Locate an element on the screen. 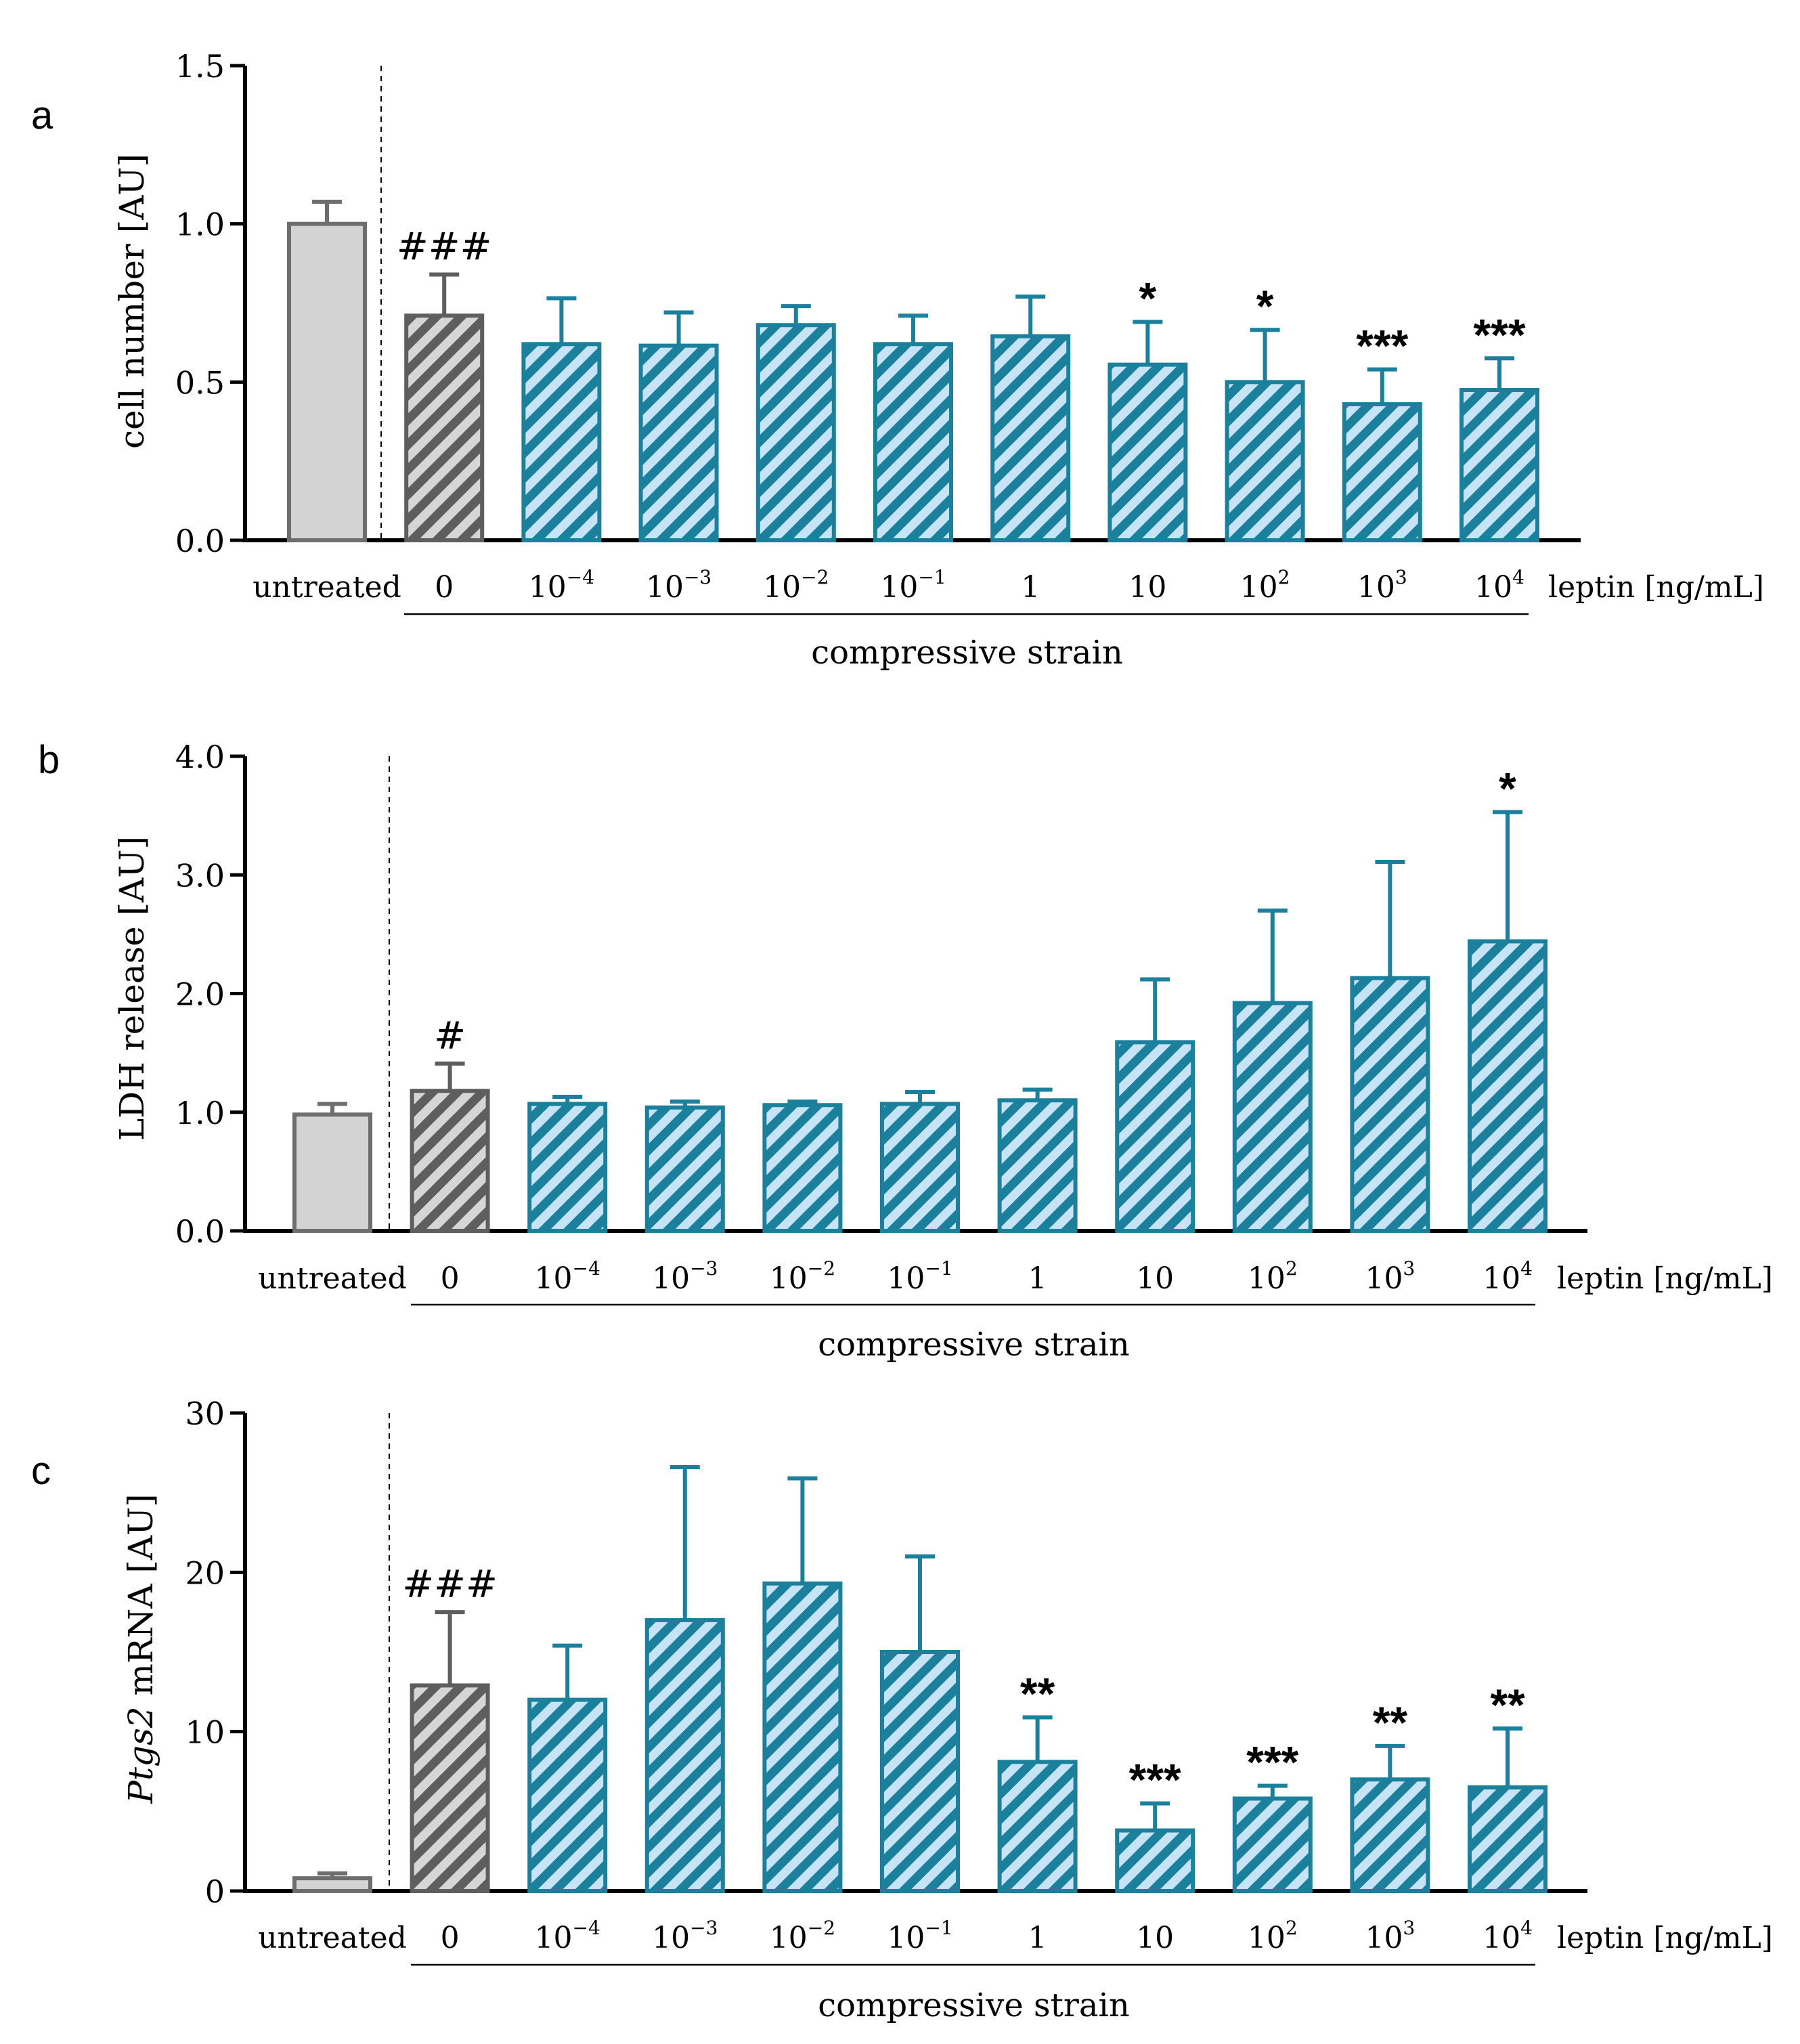 The image size is (1800, 2044). y-tick-label: 30 is located at coordinates (205, 1413).